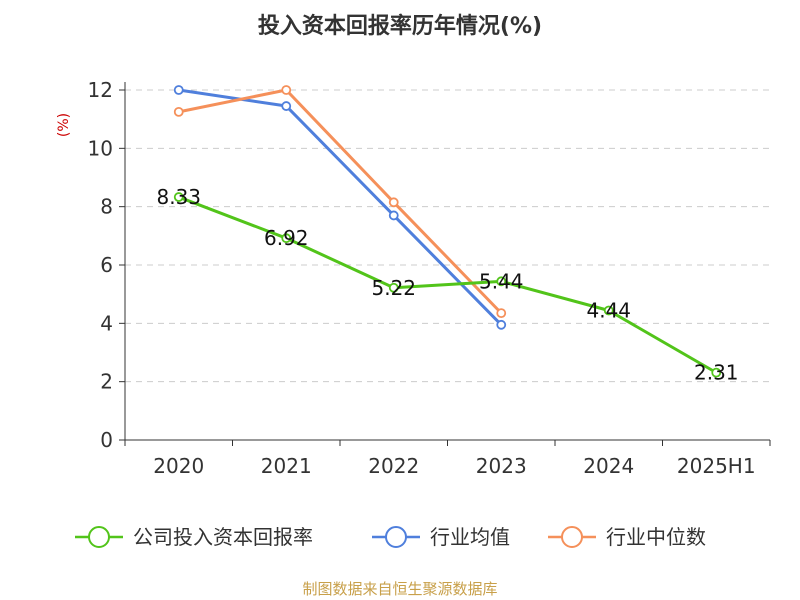 Image resolution: width=800 pixels, height=600 pixels. Describe the element at coordinates (716, 466) in the screenshot. I see `x-tick-label: 2025H1` at that location.